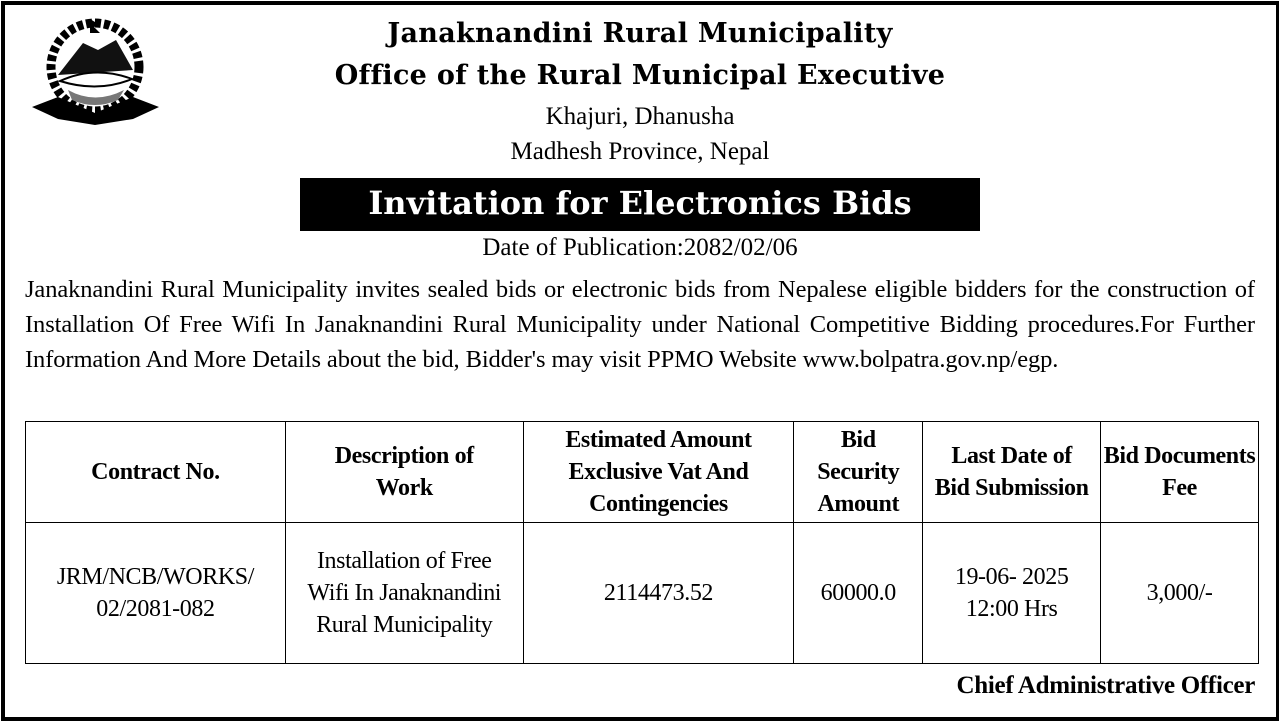 The height and width of the screenshot is (721, 1280). What do you see at coordinates (95, 71) in the screenshot?
I see `government-emblem-logo` at bounding box center [95, 71].